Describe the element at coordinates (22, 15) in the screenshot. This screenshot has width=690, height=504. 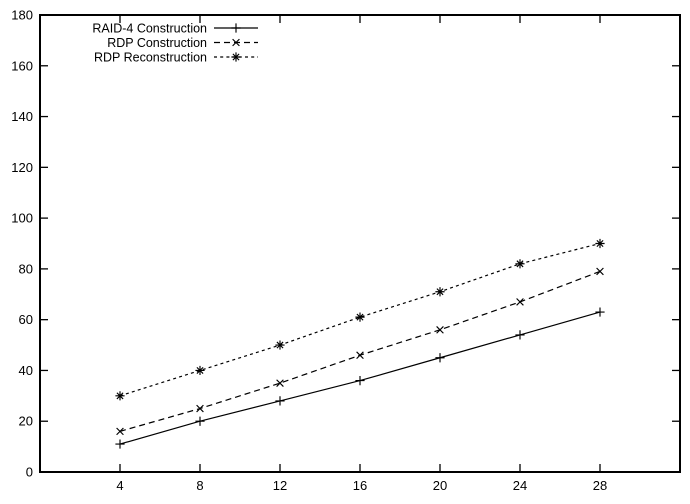
I see `y-tick-label: 180` at that location.